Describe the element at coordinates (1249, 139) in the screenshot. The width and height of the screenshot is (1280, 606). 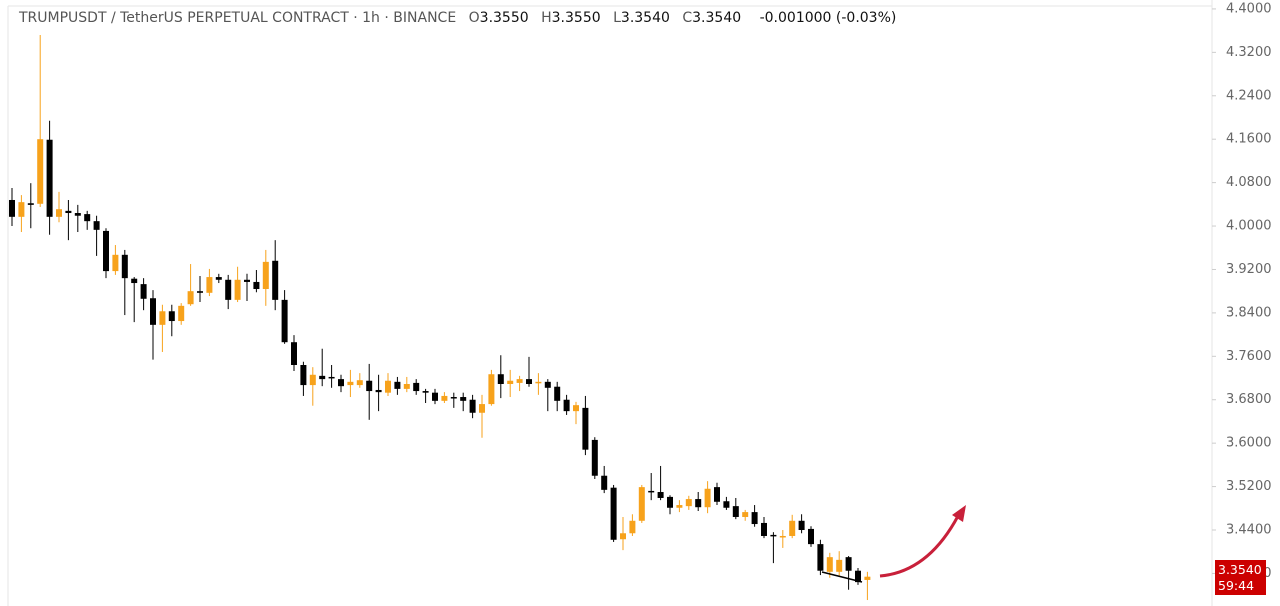
I see `y-tick-label: 4.1600` at that location.